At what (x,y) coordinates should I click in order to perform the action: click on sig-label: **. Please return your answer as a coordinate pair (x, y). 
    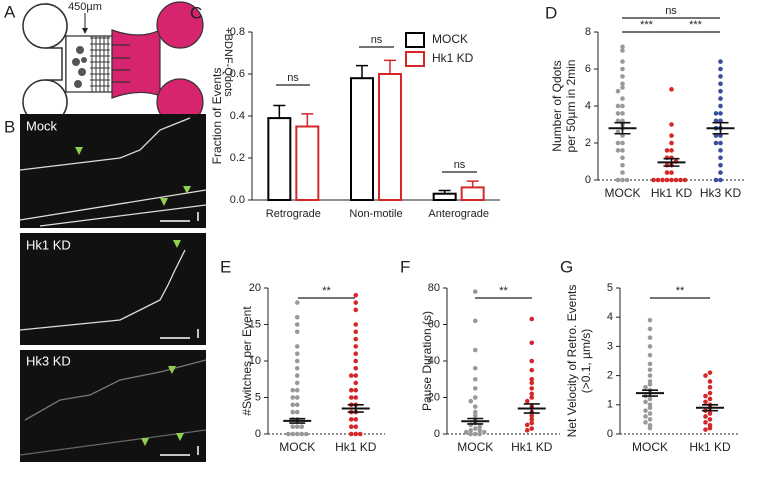
    Looking at the image, I should click on (503, 291).